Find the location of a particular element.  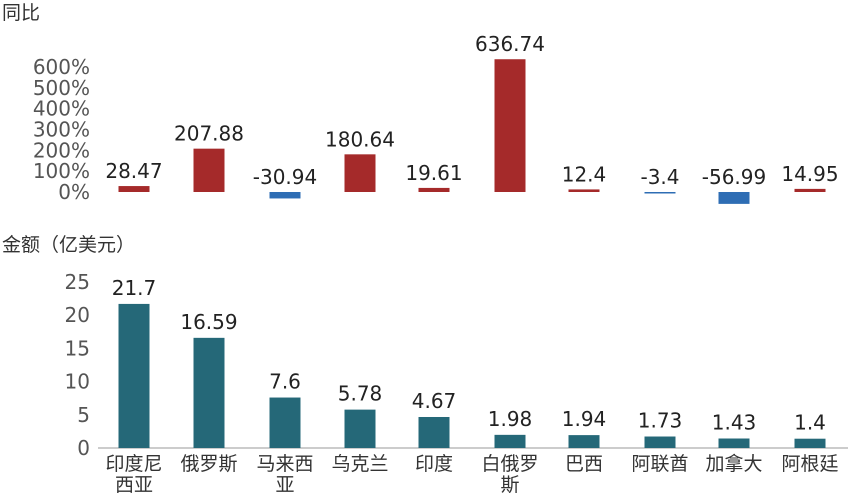

top-data-label: 14.95 is located at coordinates (809, 174).